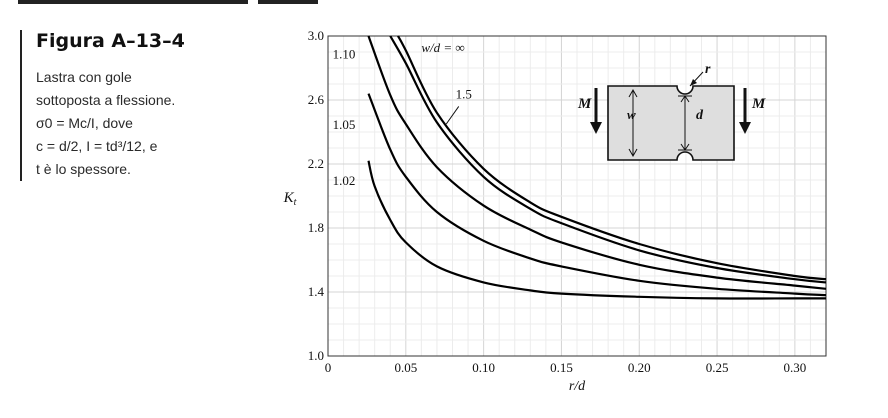 The image size is (888, 418). Describe the element at coordinates (133, 2) in the screenshot. I see `top-rule` at that location.